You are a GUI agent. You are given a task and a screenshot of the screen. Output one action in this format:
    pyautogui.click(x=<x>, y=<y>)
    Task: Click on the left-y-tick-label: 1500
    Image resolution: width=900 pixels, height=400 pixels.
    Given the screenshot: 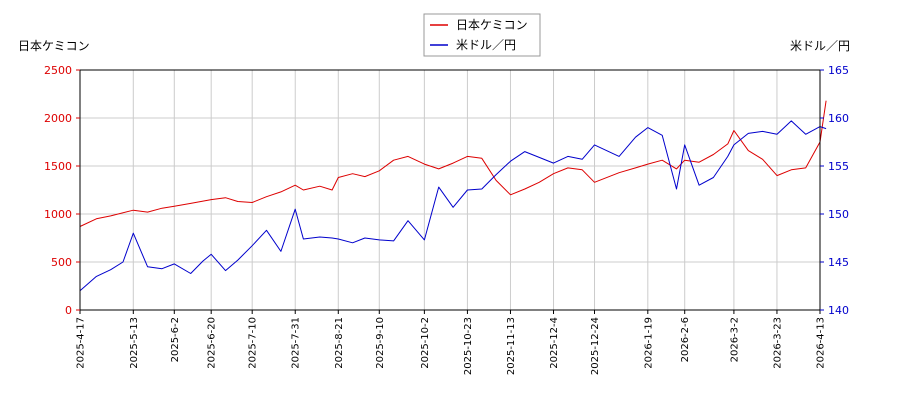 What is the action you would take?
    pyautogui.click(x=58, y=166)
    